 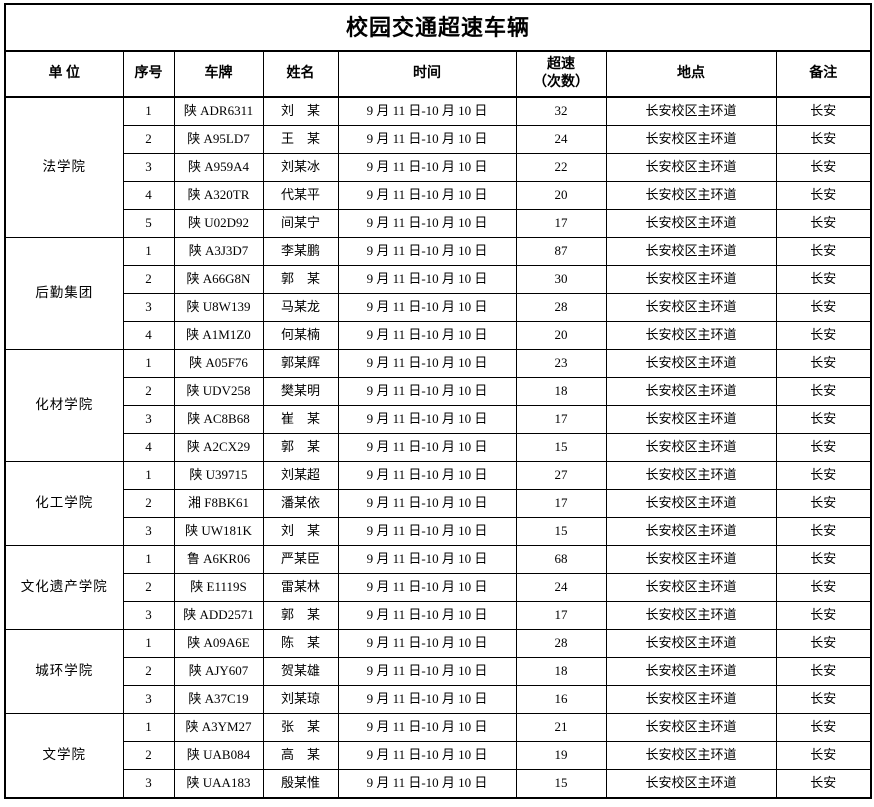 What do you see at coordinates (300, 74) in the screenshot?
I see `col-header-name: 姓名` at bounding box center [300, 74].